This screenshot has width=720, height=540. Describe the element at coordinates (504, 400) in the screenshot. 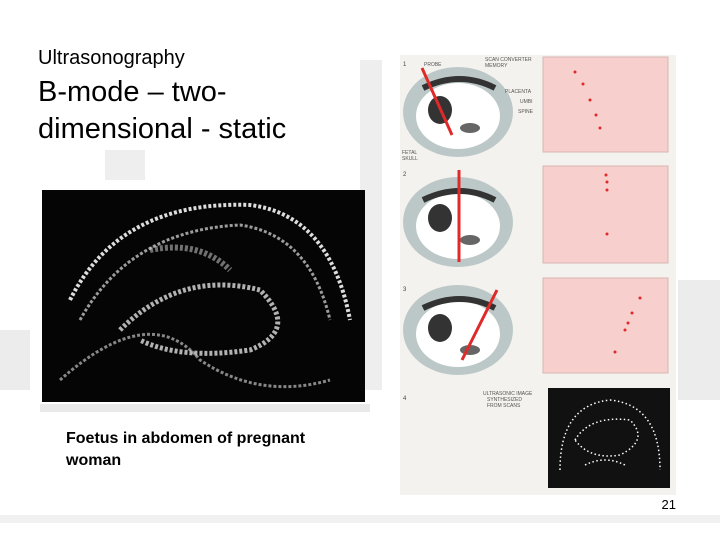

I see `diagram-label: SYNTHESIZED` at that location.